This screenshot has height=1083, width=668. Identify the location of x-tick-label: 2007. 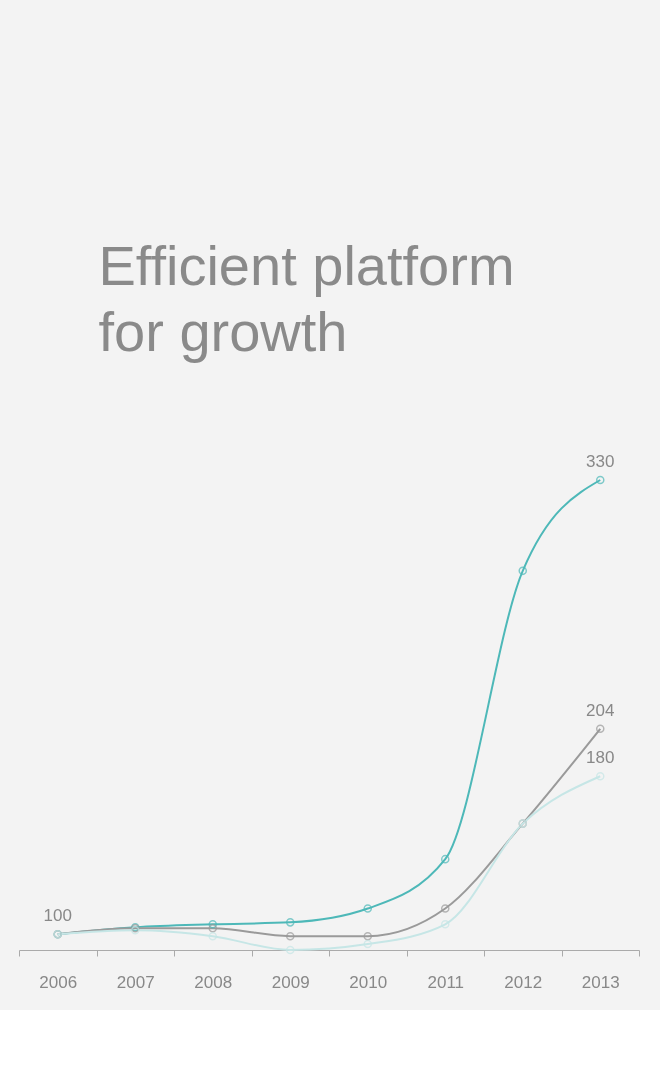
(135, 982).